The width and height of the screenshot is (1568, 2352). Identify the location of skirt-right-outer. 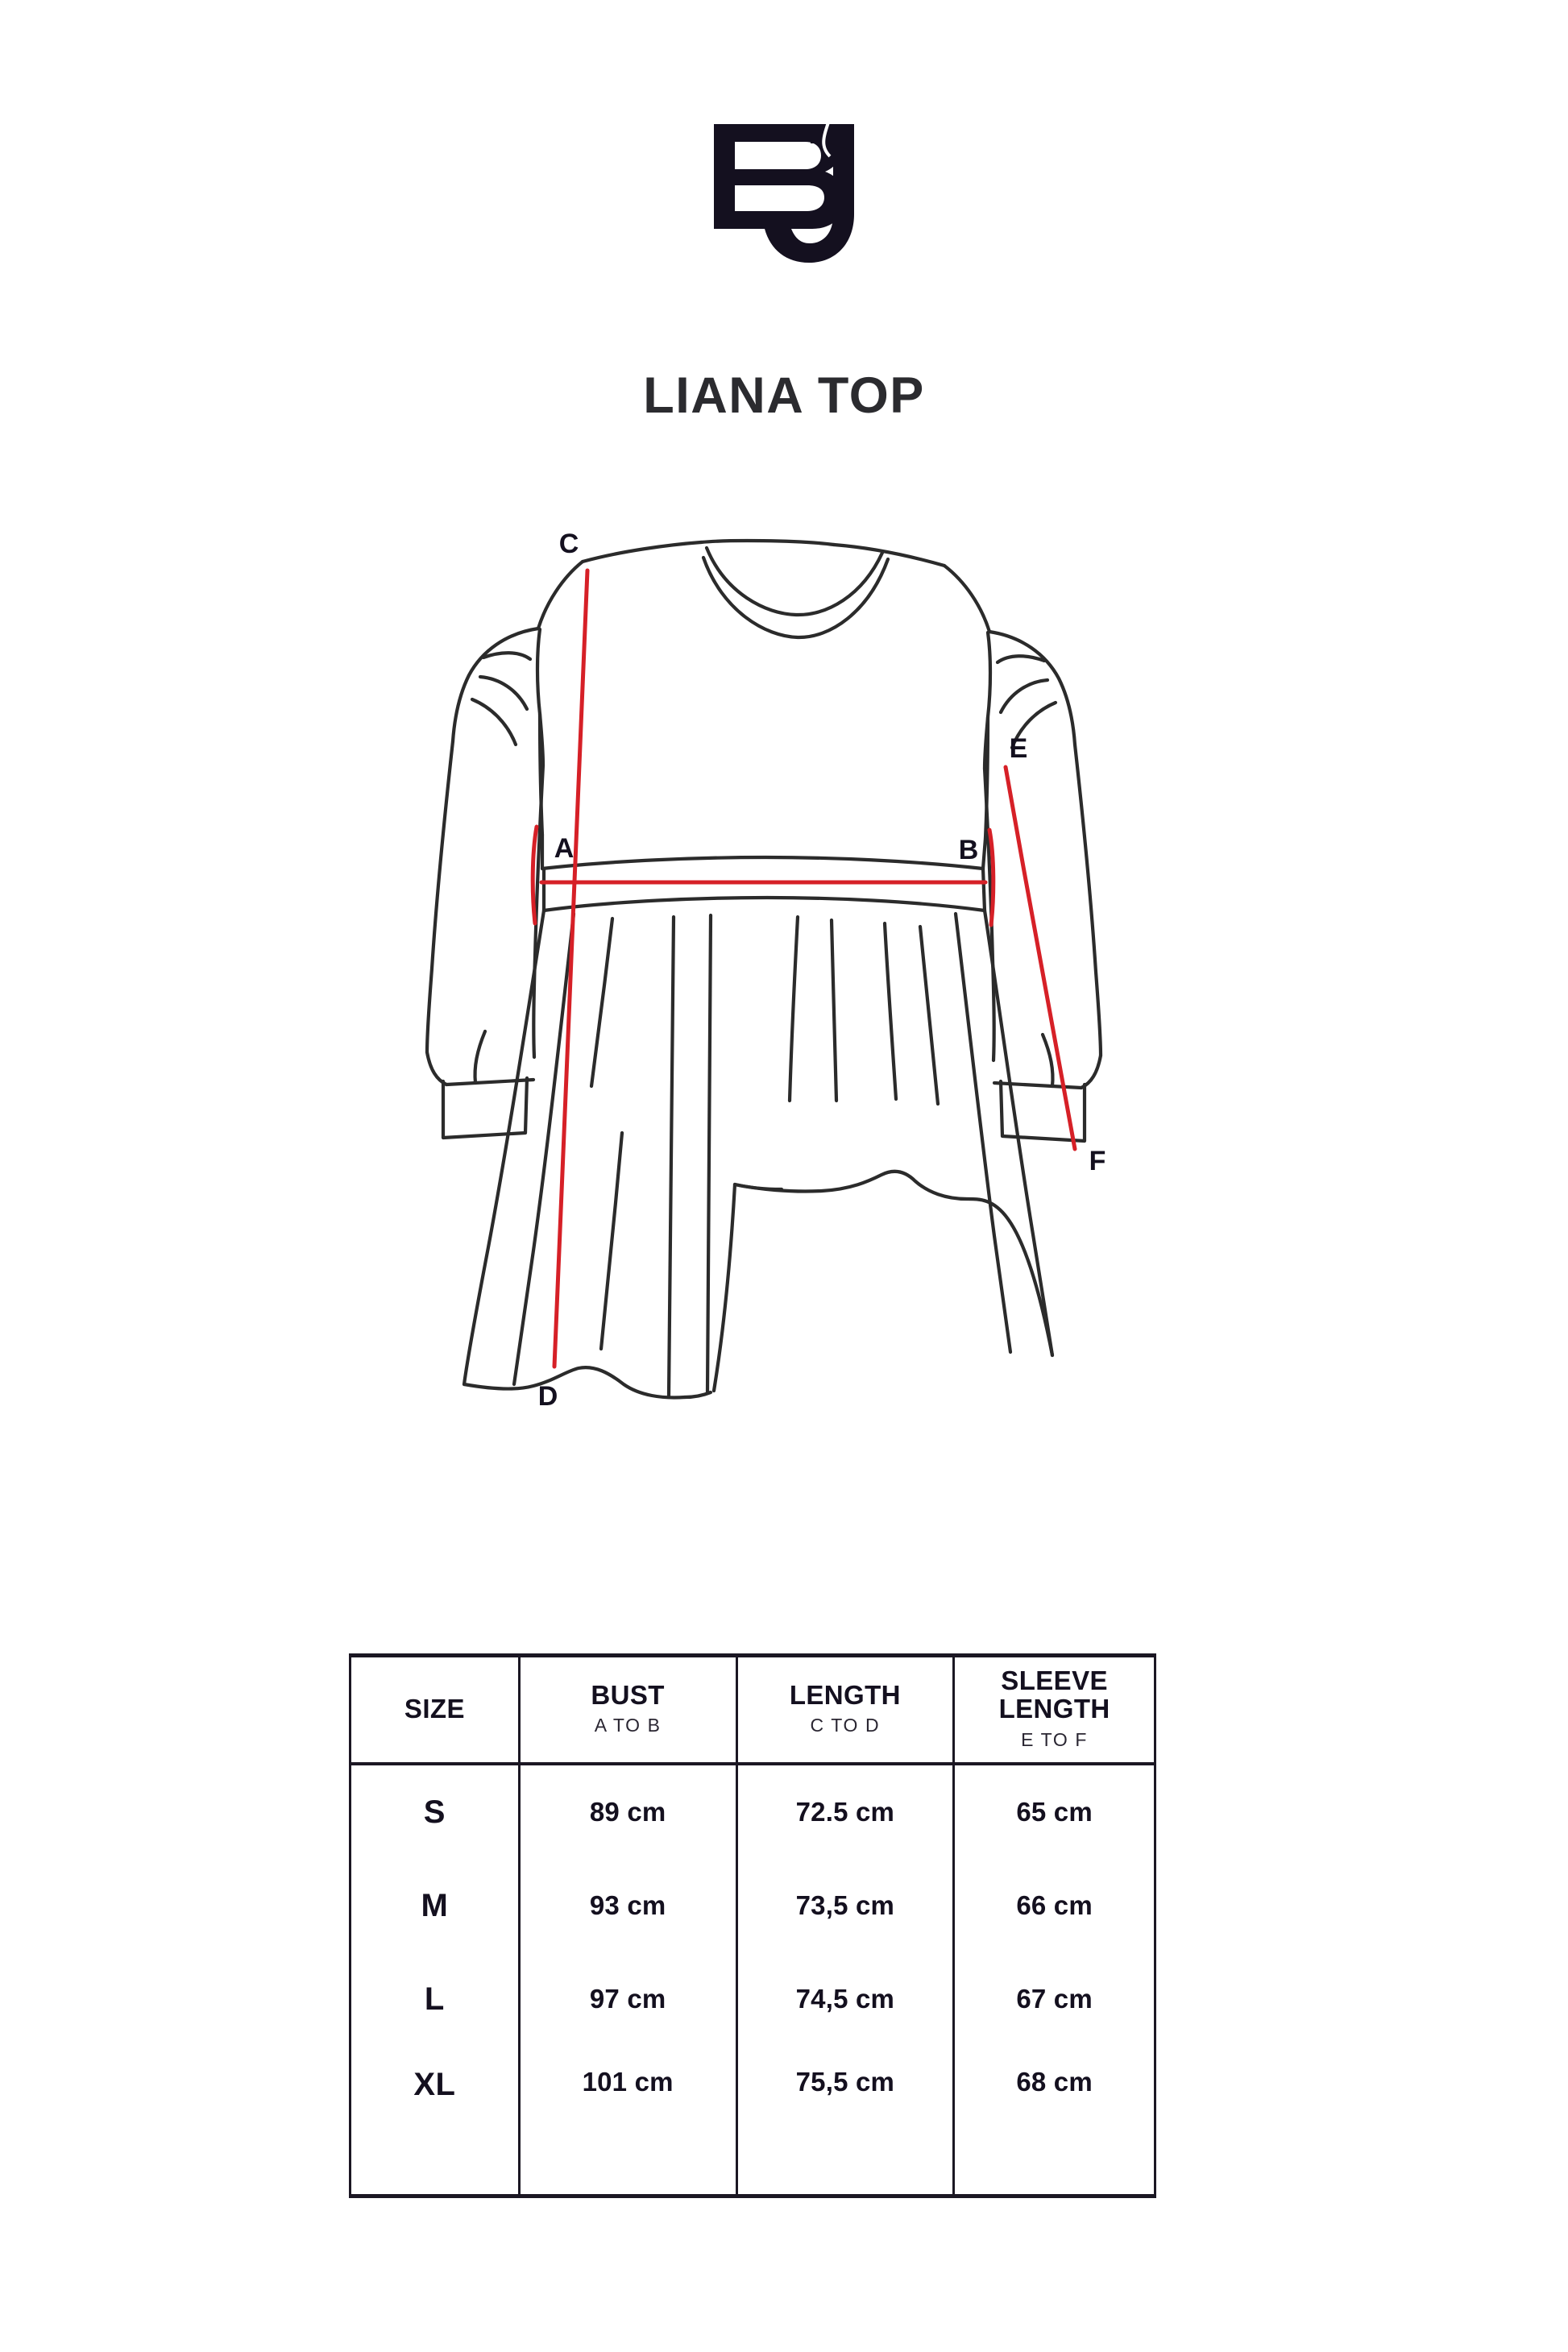
(1018, 1133).